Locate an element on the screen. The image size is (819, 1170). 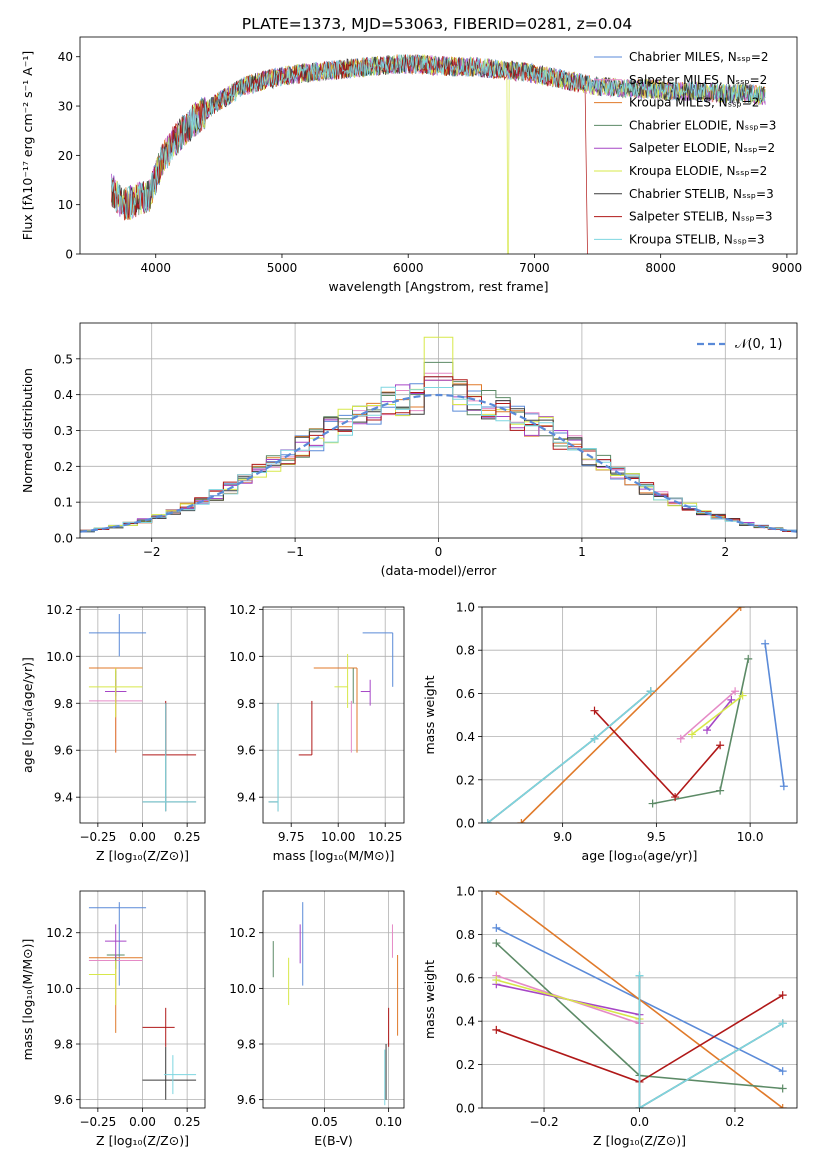
x-tick-label: 10.00 is located at coordinates (338, 837).